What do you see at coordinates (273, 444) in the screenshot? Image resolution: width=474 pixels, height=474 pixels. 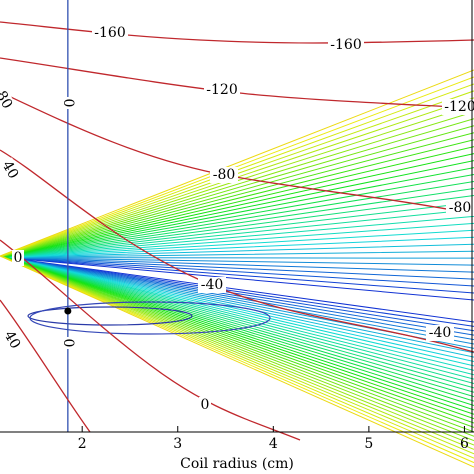 I see `x-tick-label: 4` at bounding box center [273, 444].